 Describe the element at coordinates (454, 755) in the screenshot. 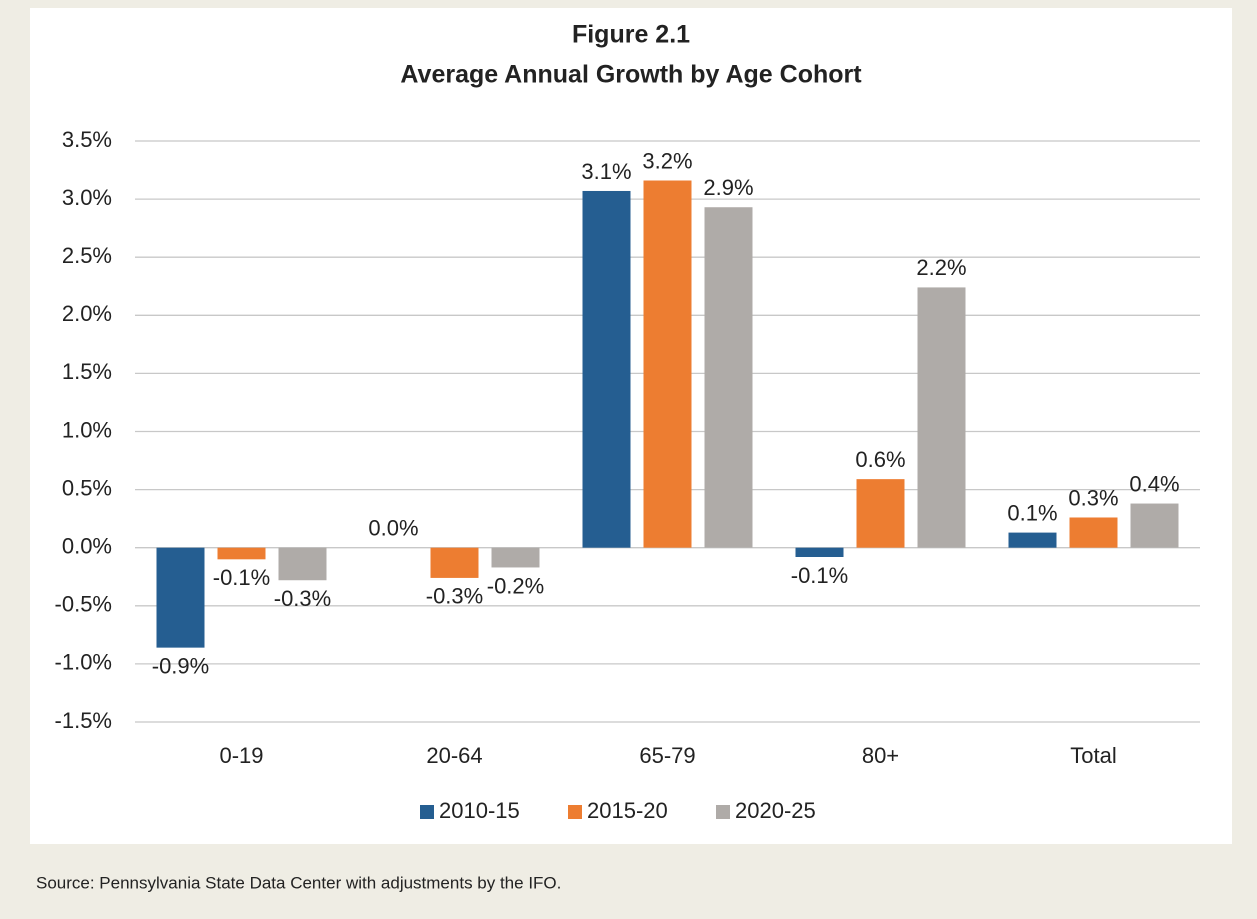

I see `x-tick-label: 20-64` at that location.